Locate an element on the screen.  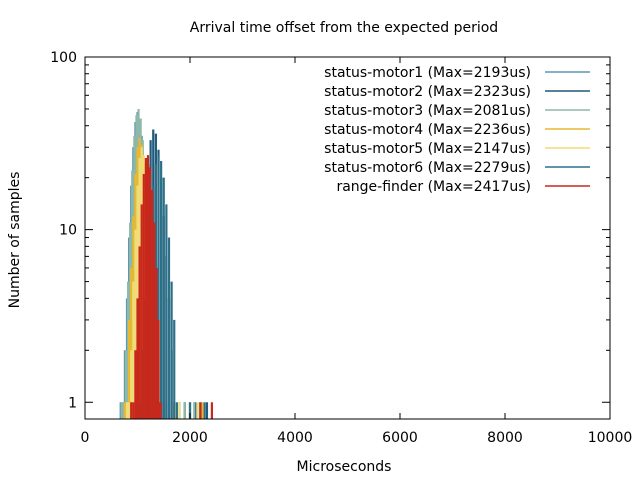
legend-label: range-finder (Max=2417us) is located at coordinates (433, 187).